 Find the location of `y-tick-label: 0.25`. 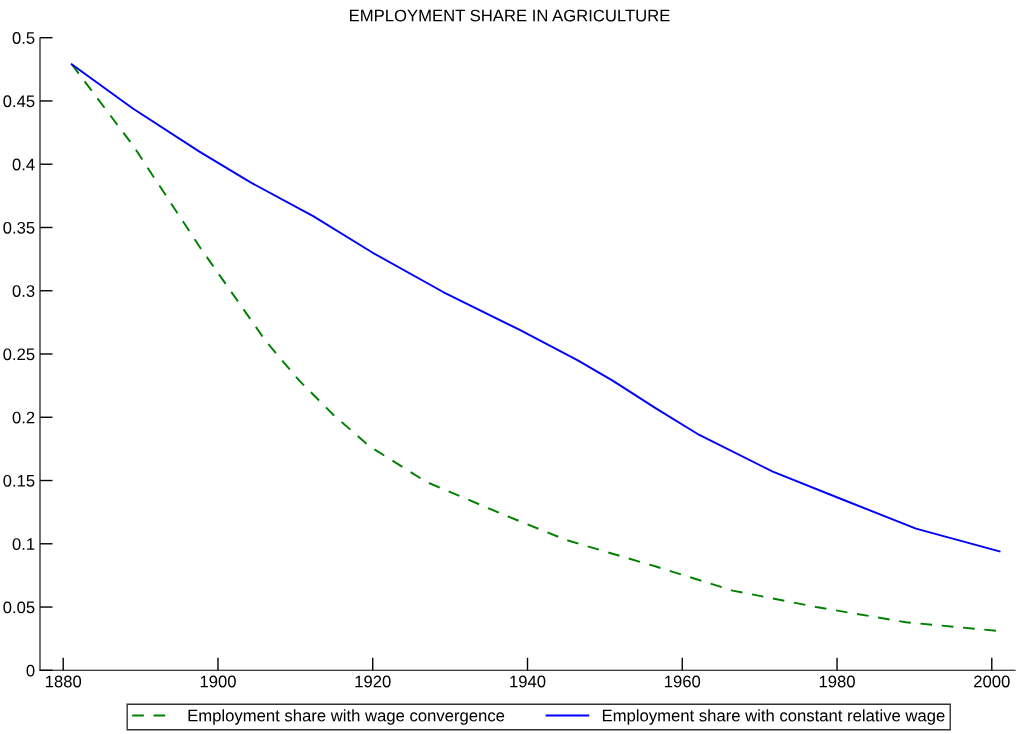

y-tick-label: 0.25 is located at coordinates (19, 354).